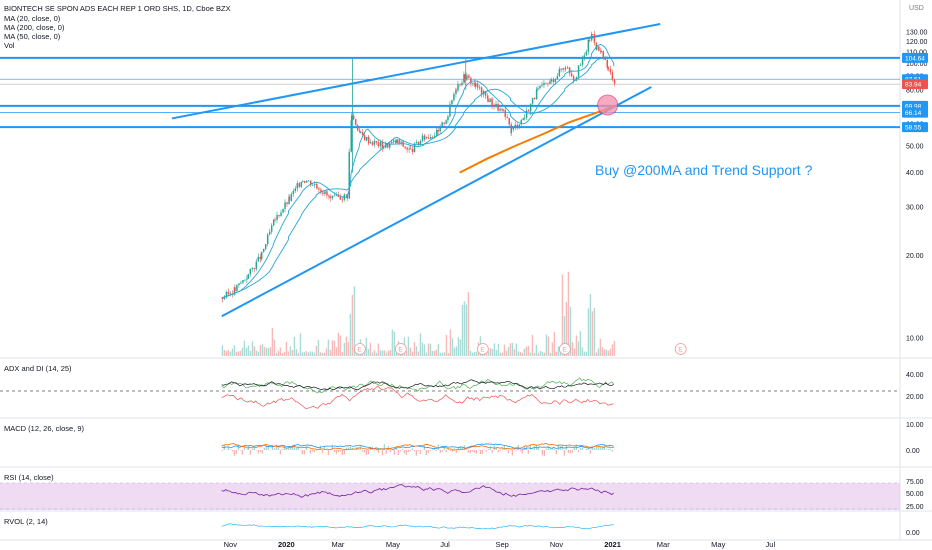 This screenshot has height=550, width=932. Describe the element at coordinates (680, 349) in the screenshot. I see `earnings-marker` at that location.